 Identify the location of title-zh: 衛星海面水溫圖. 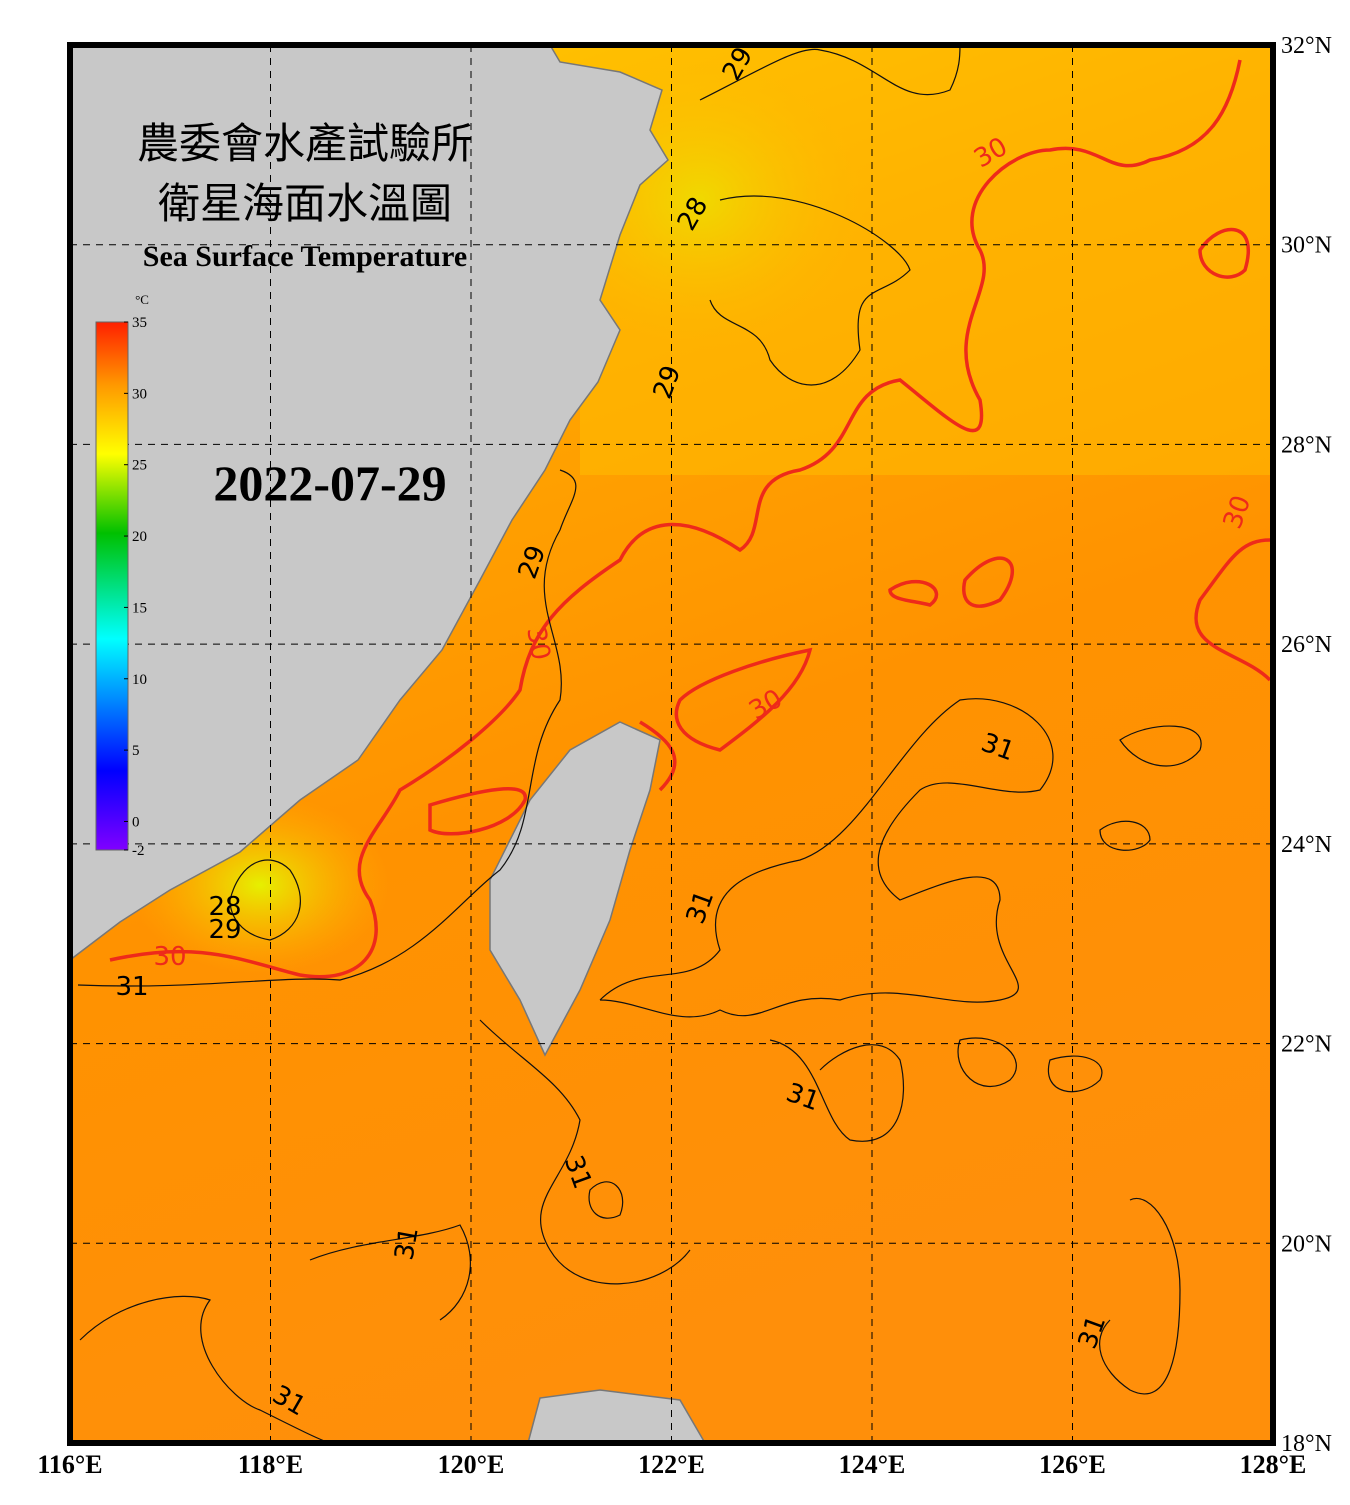
(305, 205).